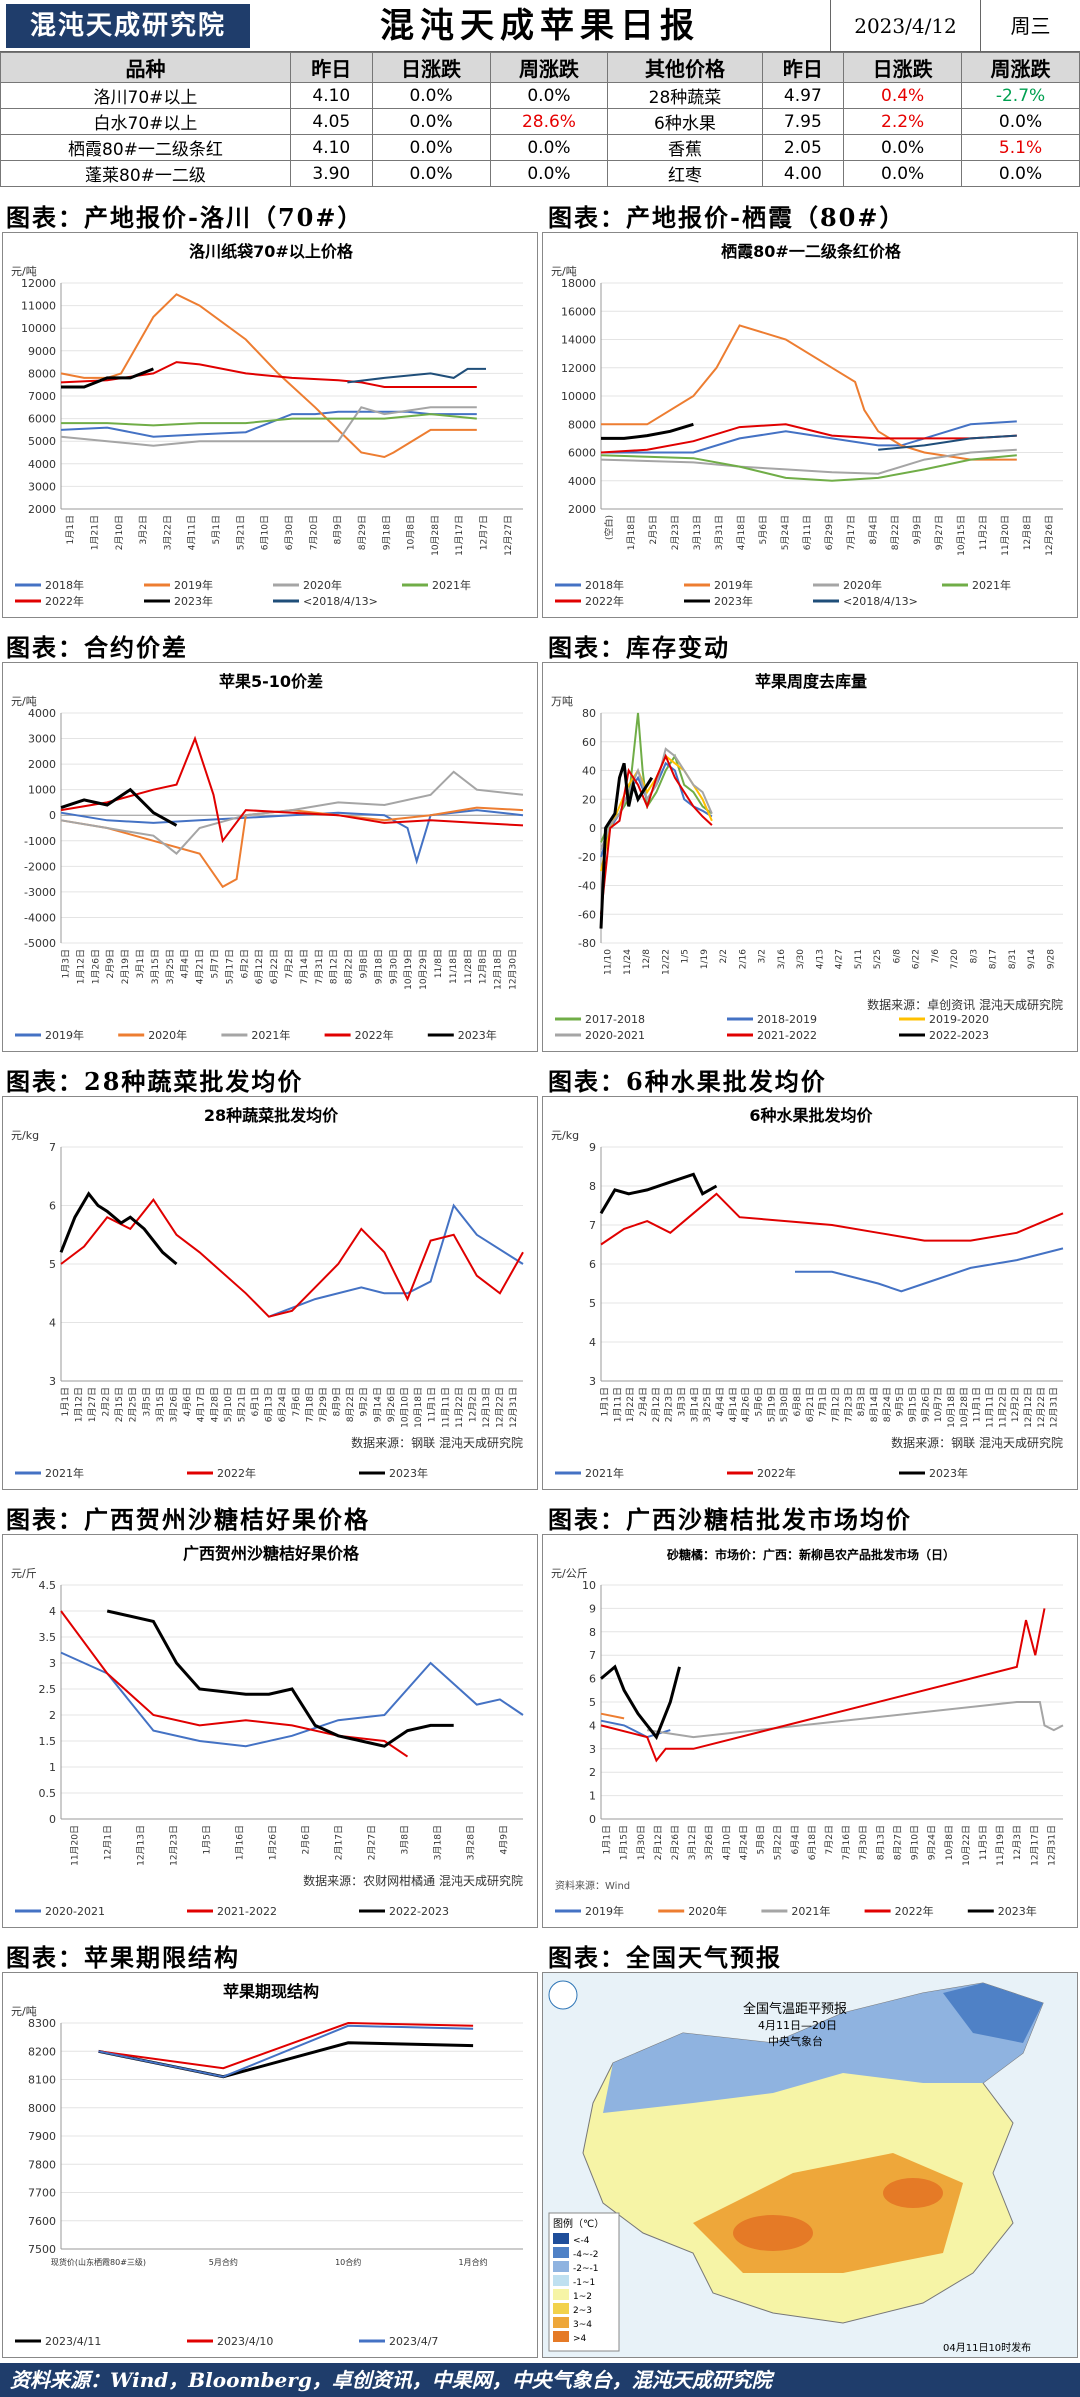  What do you see at coordinates (873, 529) in the screenshot?
I see `x-tick-label: 8月4日` at bounding box center [873, 529].